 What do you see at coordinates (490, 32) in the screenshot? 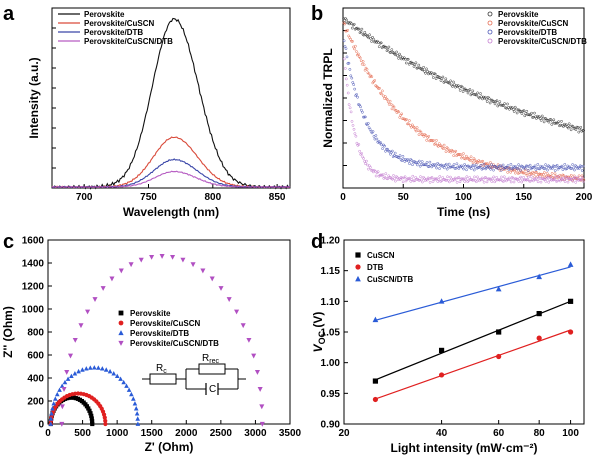
I see `panel-b-legend-marker` at bounding box center [490, 32].